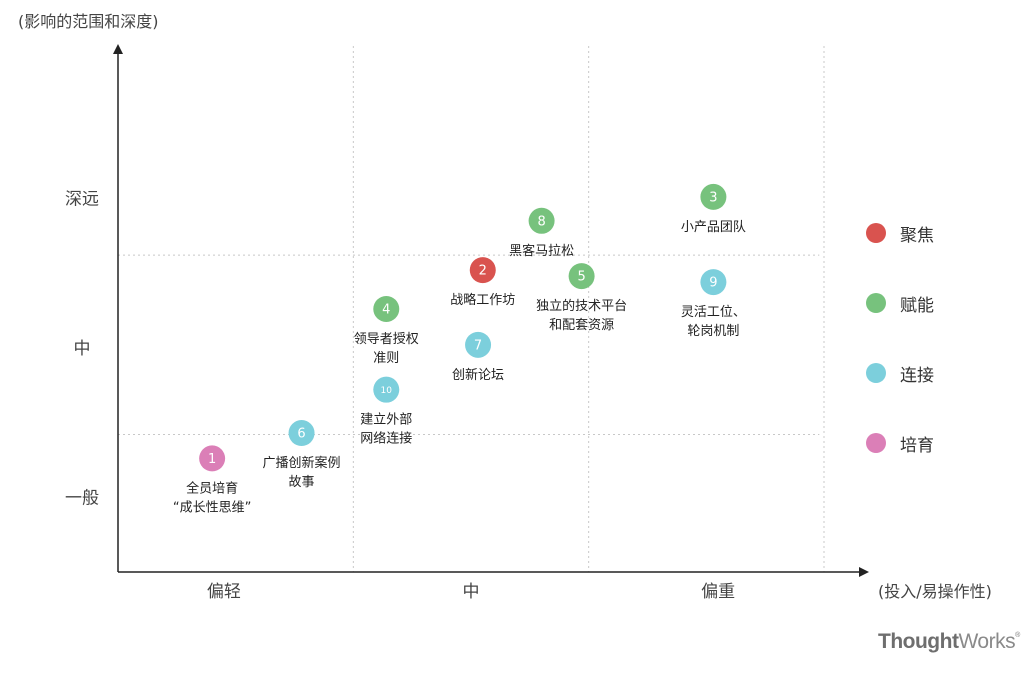 Image resolution: width=1024 pixels, height=673 pixels. I want to click on y-axis-title: (影响的范围和深度), so click(88, 21).